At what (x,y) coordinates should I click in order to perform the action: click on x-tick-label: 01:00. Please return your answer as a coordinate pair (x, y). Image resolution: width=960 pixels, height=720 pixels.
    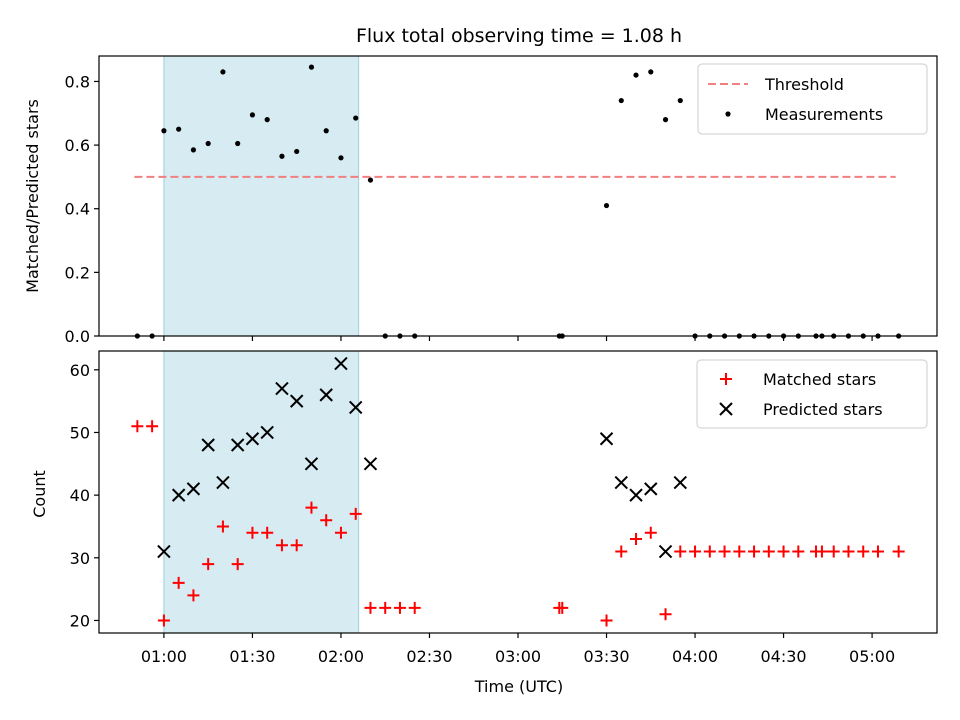
    Looking at the image, I should click on (164, 656).